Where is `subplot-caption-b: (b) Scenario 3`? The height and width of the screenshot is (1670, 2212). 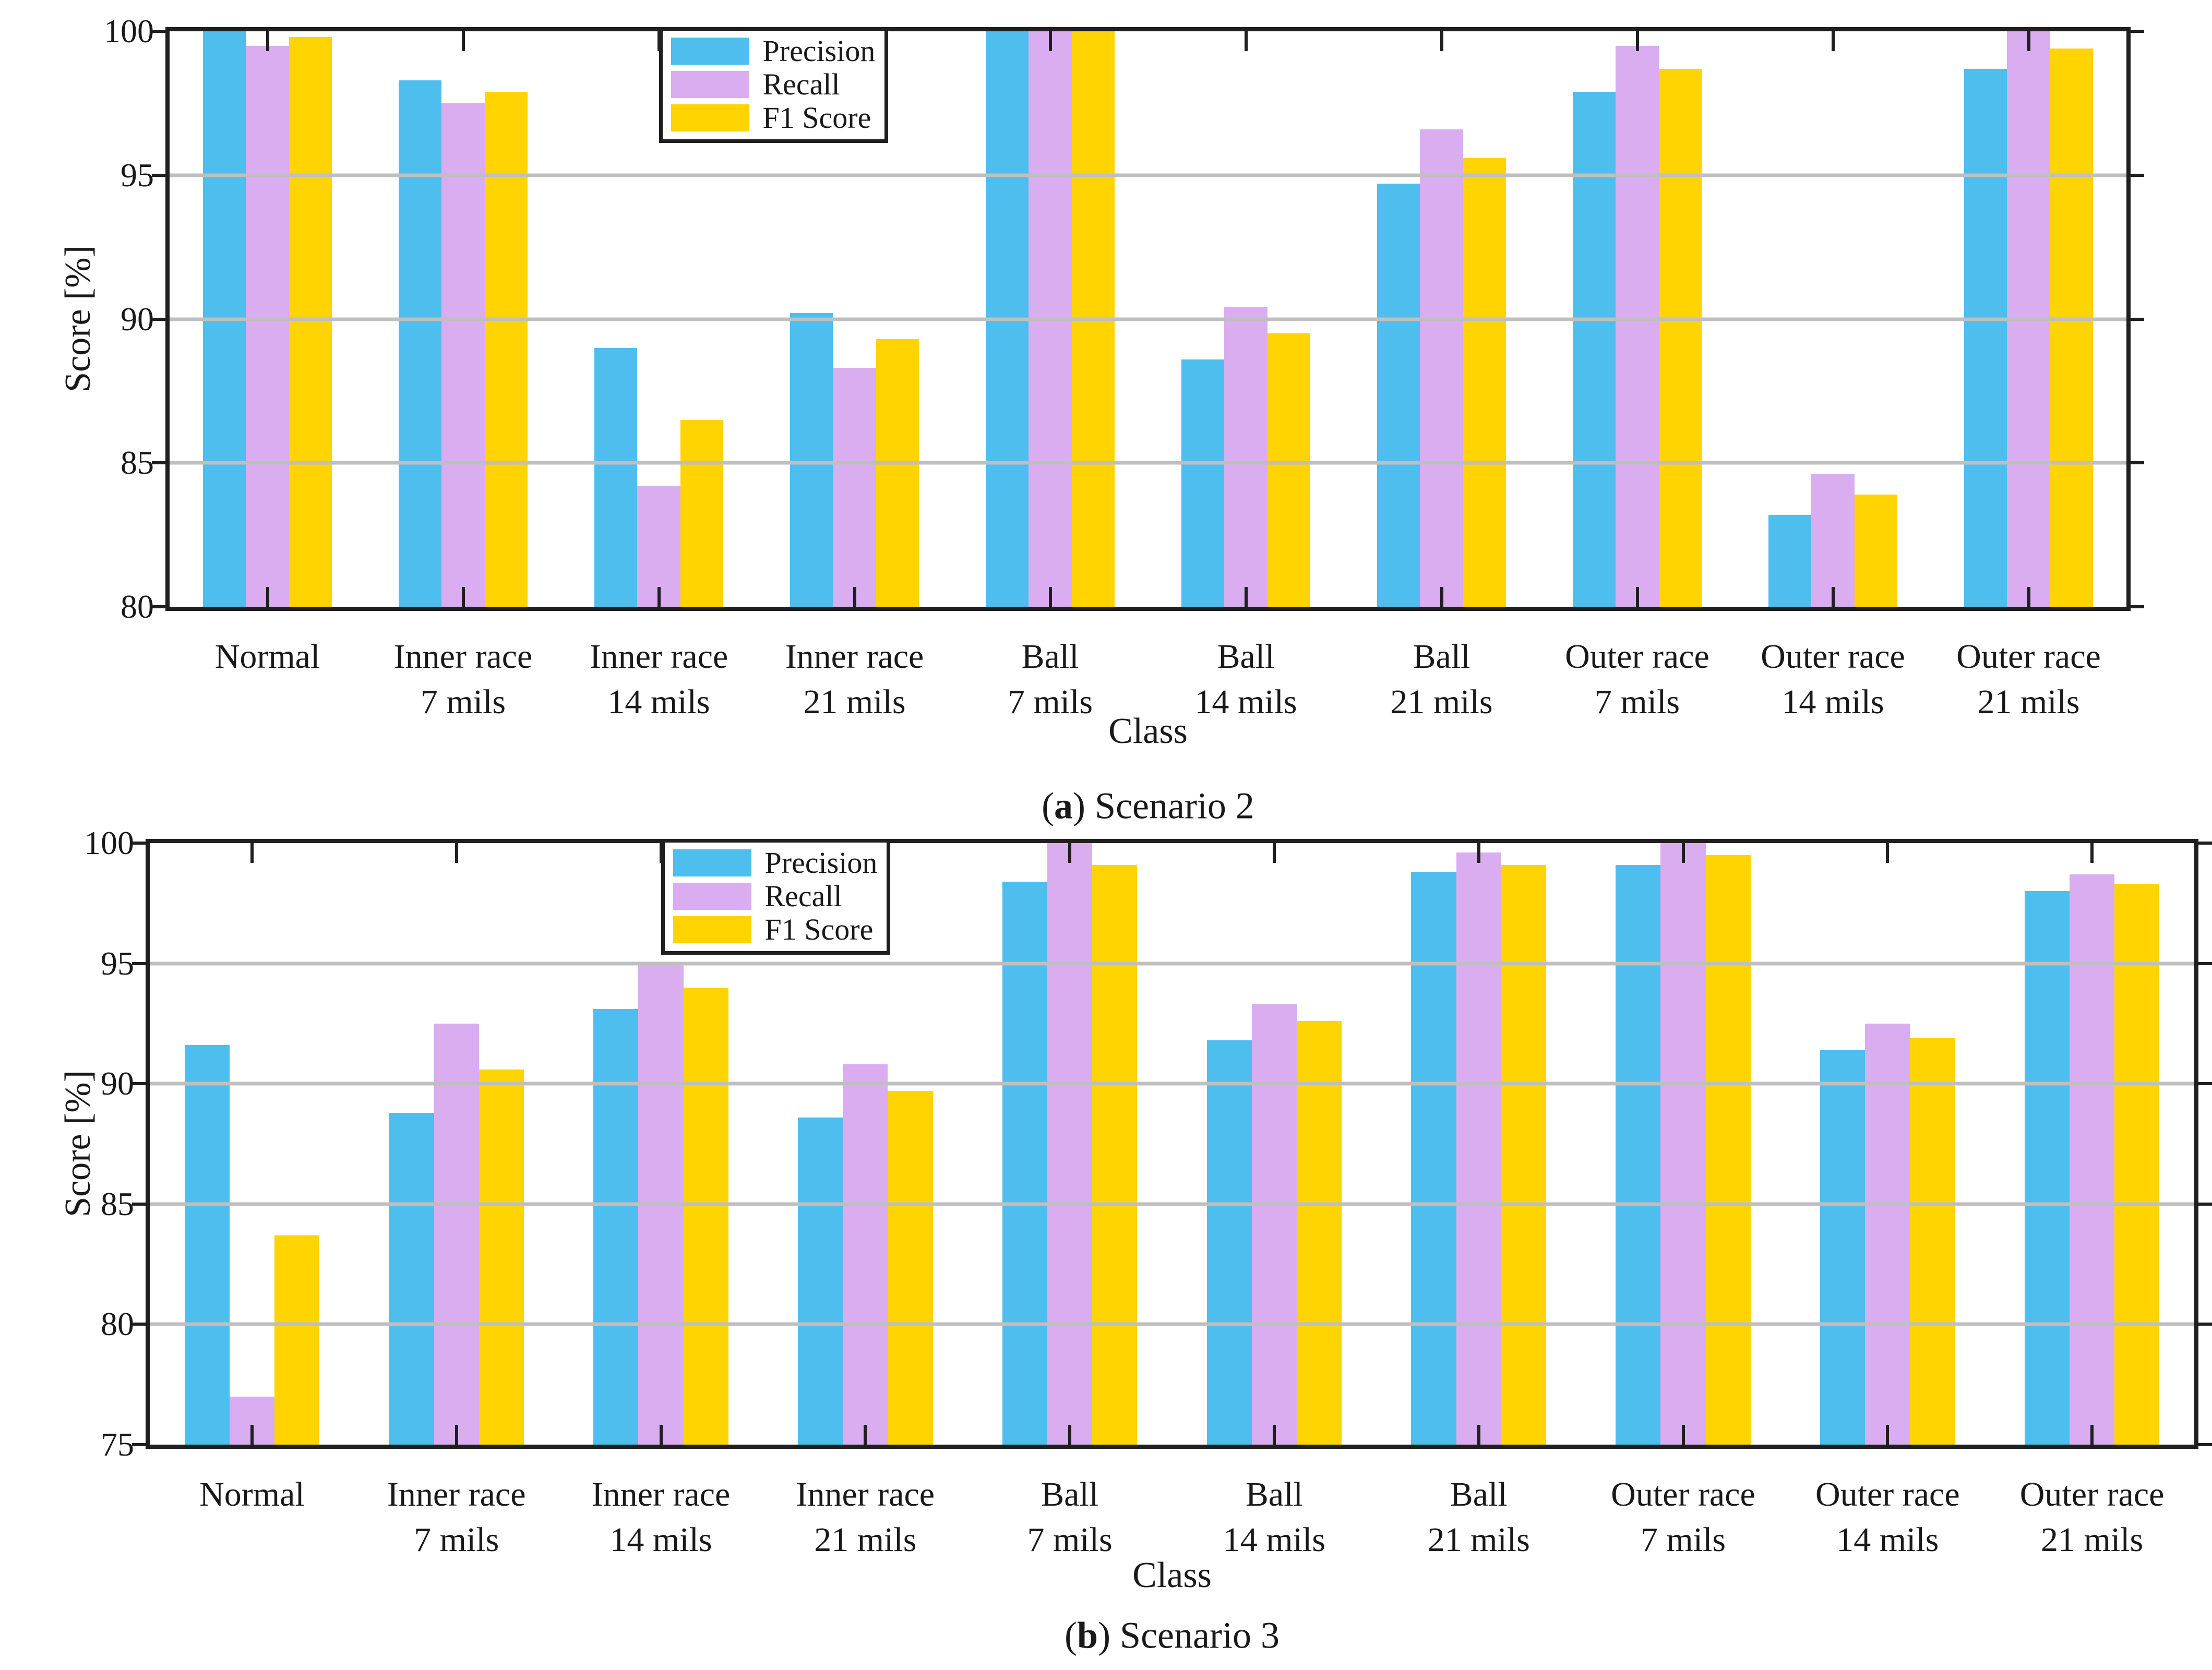 subplot-caption-b: (b) Scenario 3 is located at coordinates (1172, 1635).